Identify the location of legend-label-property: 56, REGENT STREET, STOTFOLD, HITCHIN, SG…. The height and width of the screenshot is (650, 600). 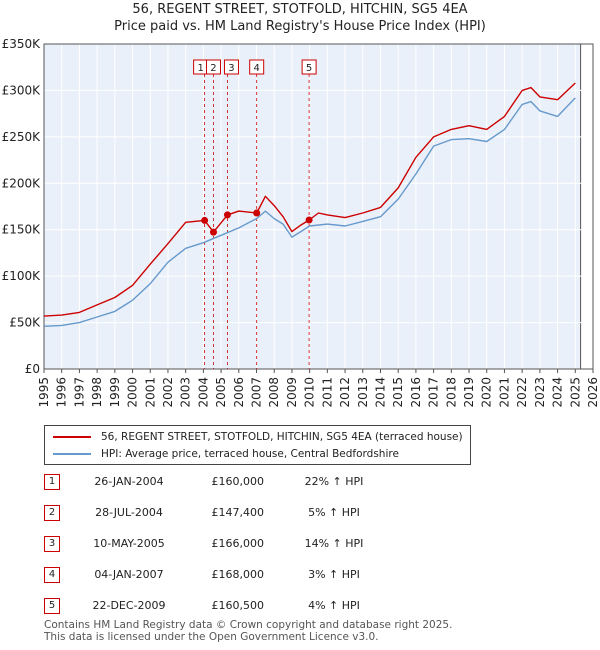
(282, 437).